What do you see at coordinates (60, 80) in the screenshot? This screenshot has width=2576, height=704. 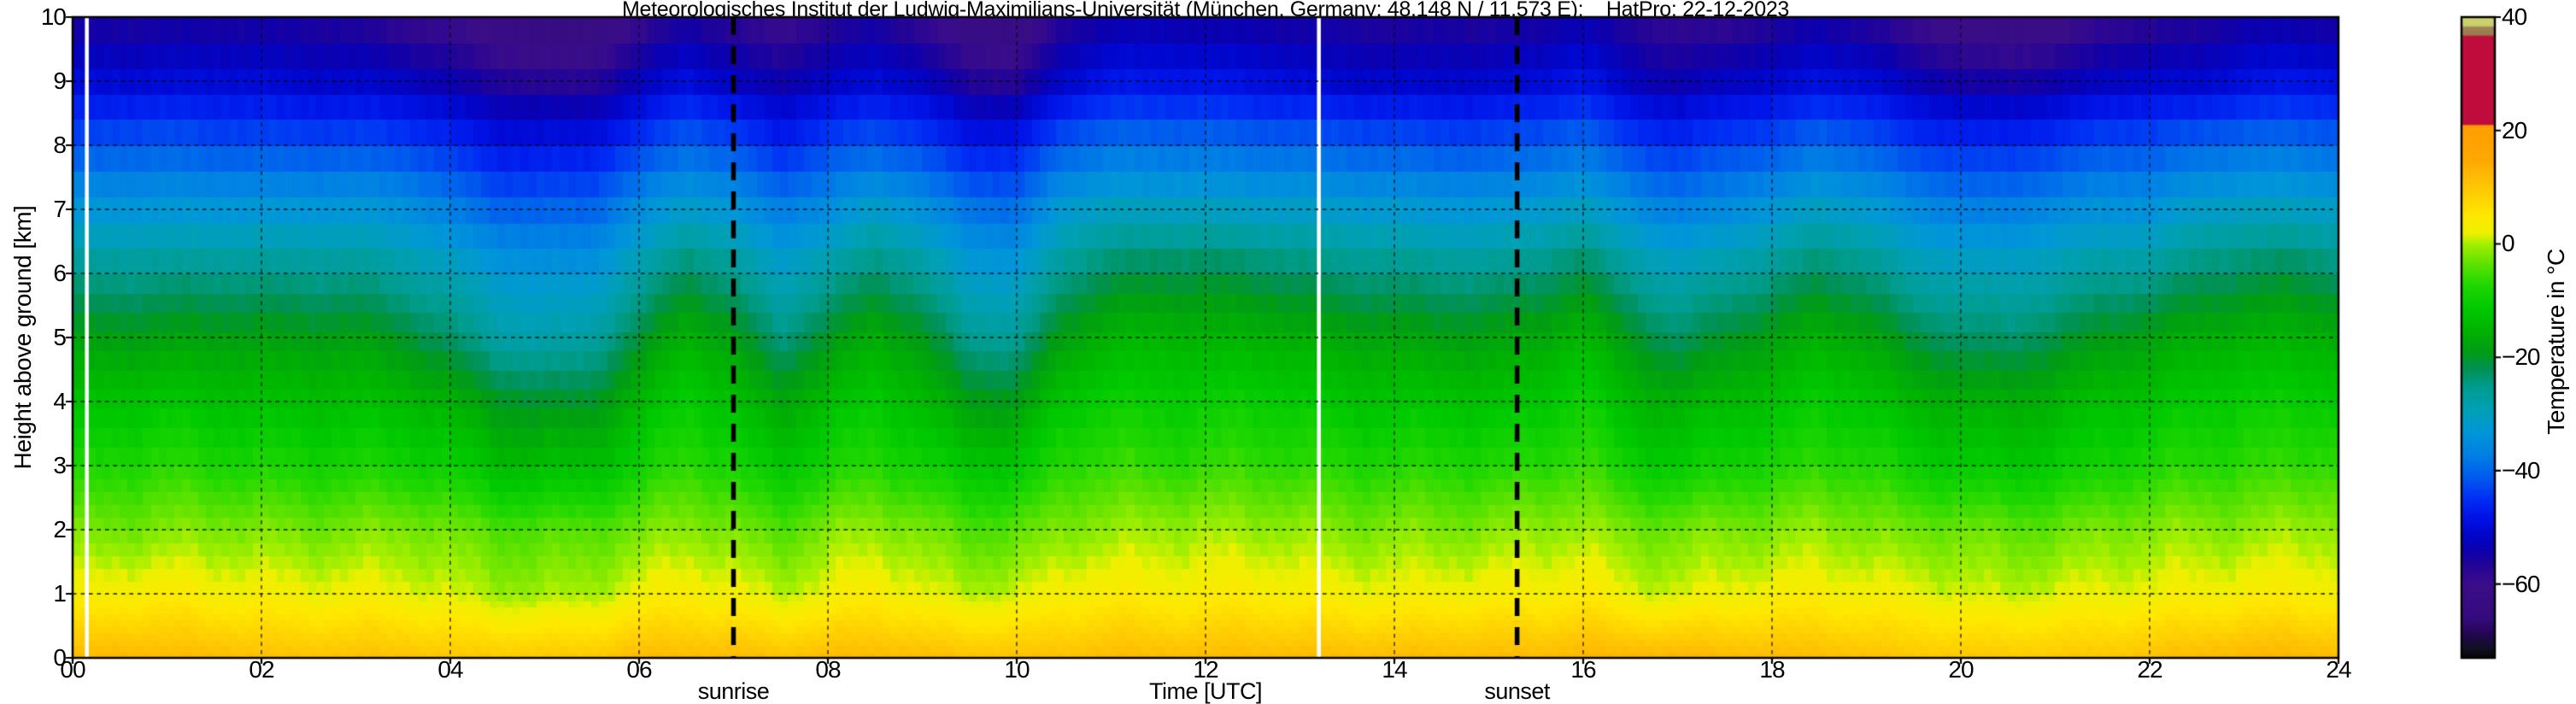 I see `y-tick-label: 9` at bounding box center [60, 80].